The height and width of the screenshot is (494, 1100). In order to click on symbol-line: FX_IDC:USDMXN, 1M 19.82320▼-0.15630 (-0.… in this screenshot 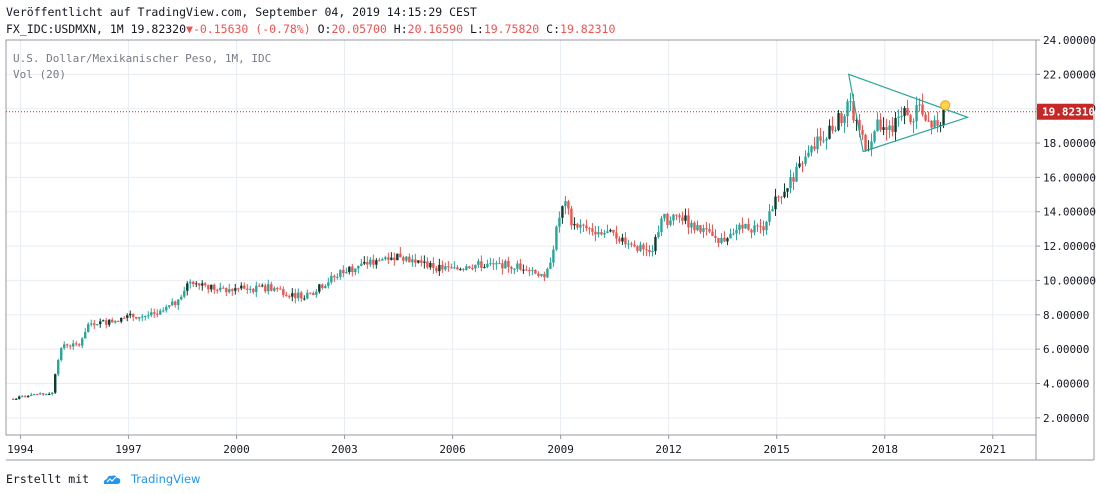, I will do `click(310, 29)`.